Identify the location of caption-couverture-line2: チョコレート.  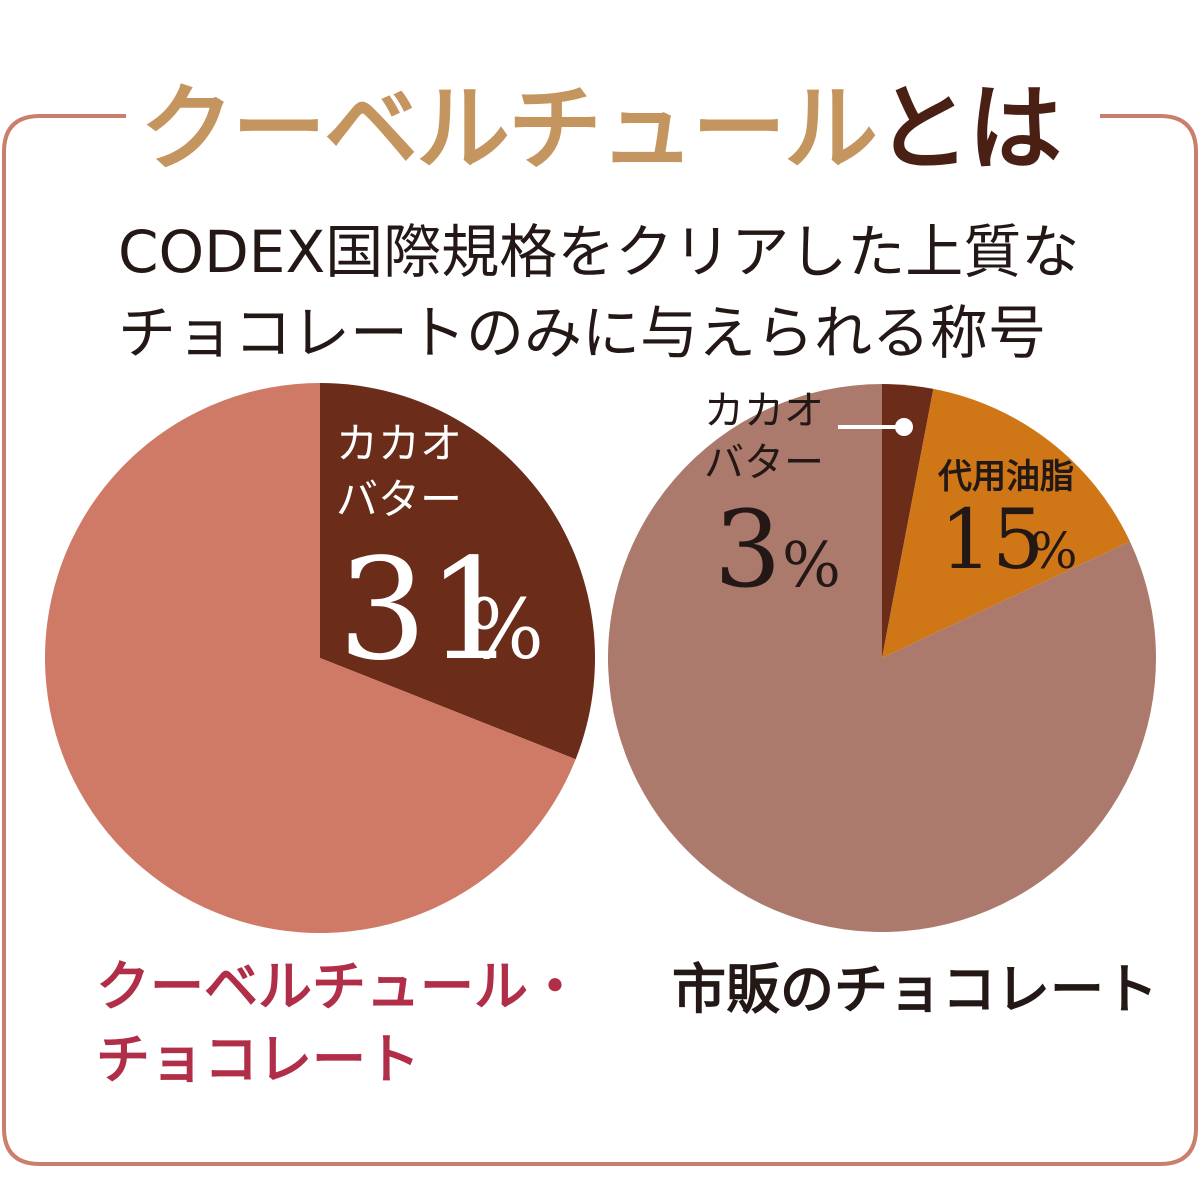
(258, 1060).